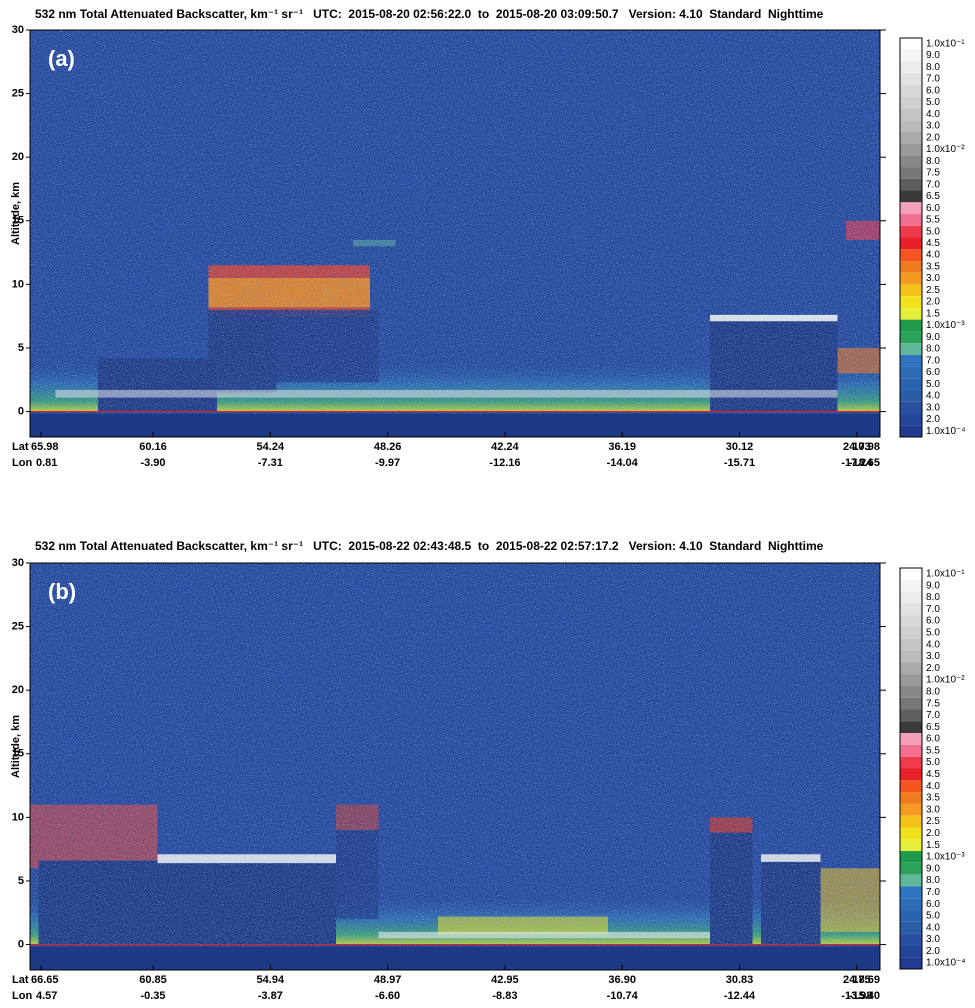 The image size is (975, 1008). What do you see at coordinates (866, 980) in the screenshot?
I see `lat-label: 18.69` at bounding box center [866, 980].